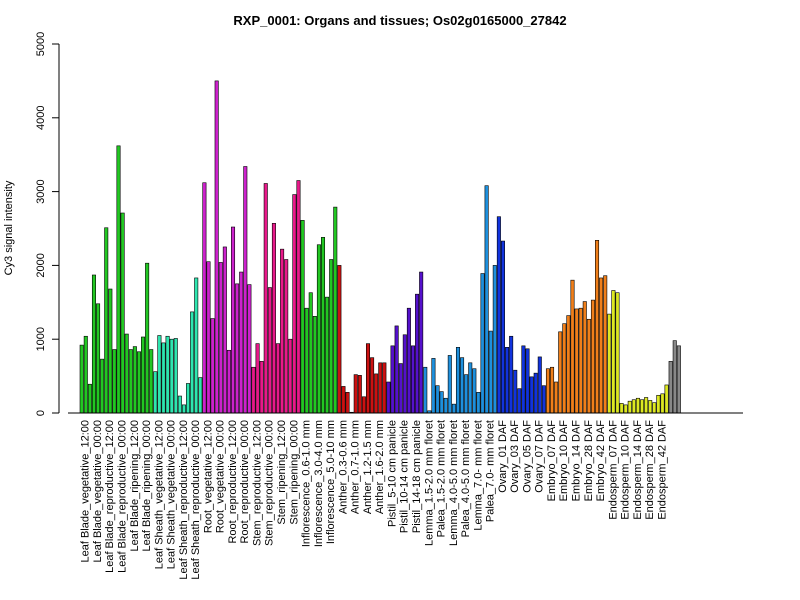  I want to click on x-tick-label: Lemma_4.0-5.0 mm floret, so click(454, 483).